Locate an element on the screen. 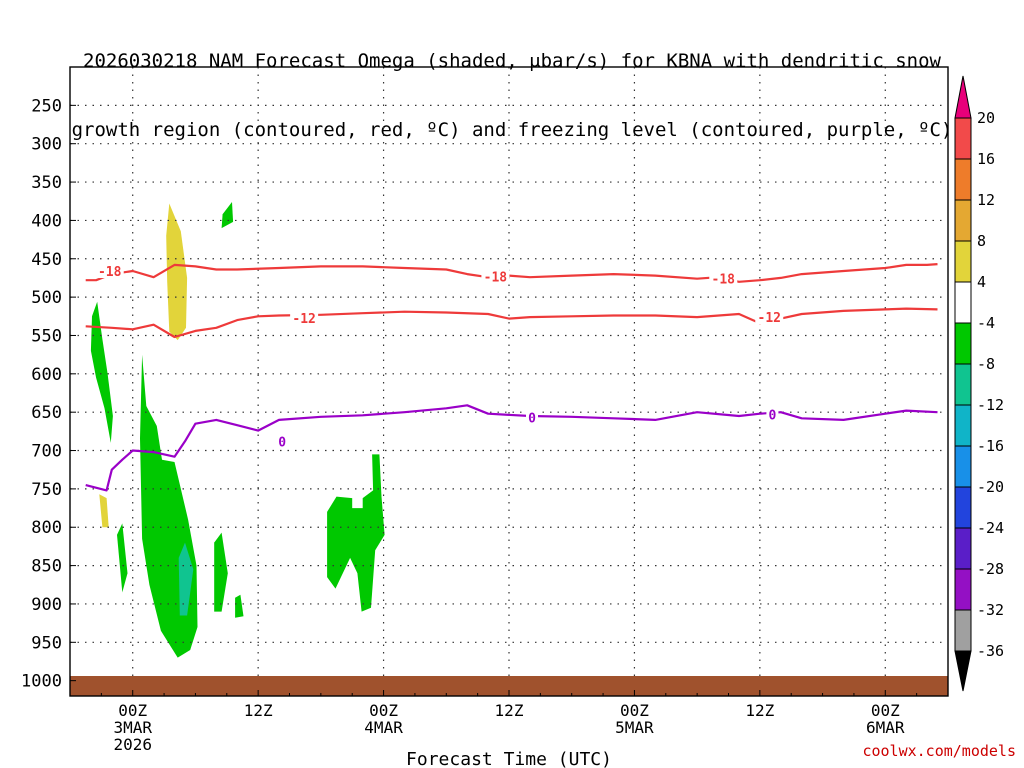  contour--12 is located at coordinates (511, 323).